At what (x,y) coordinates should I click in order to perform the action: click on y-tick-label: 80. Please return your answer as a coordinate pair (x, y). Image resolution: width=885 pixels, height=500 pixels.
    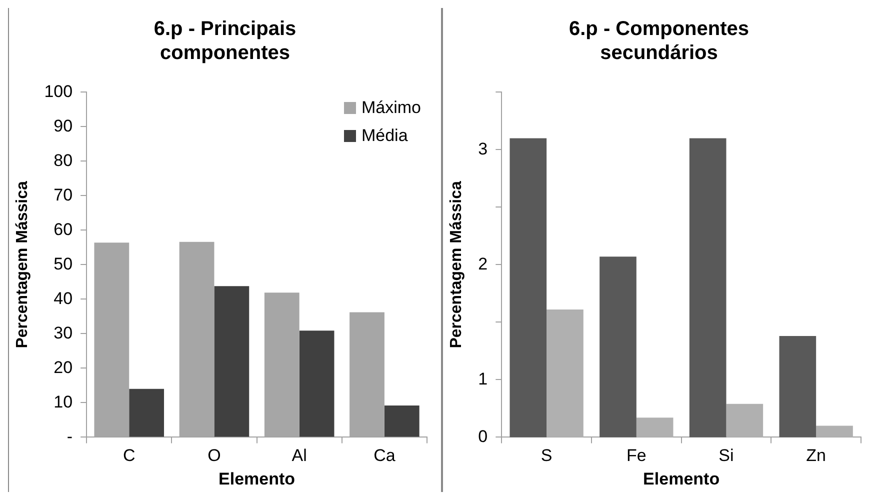
    Looking at the image, I should click on (63, 160).